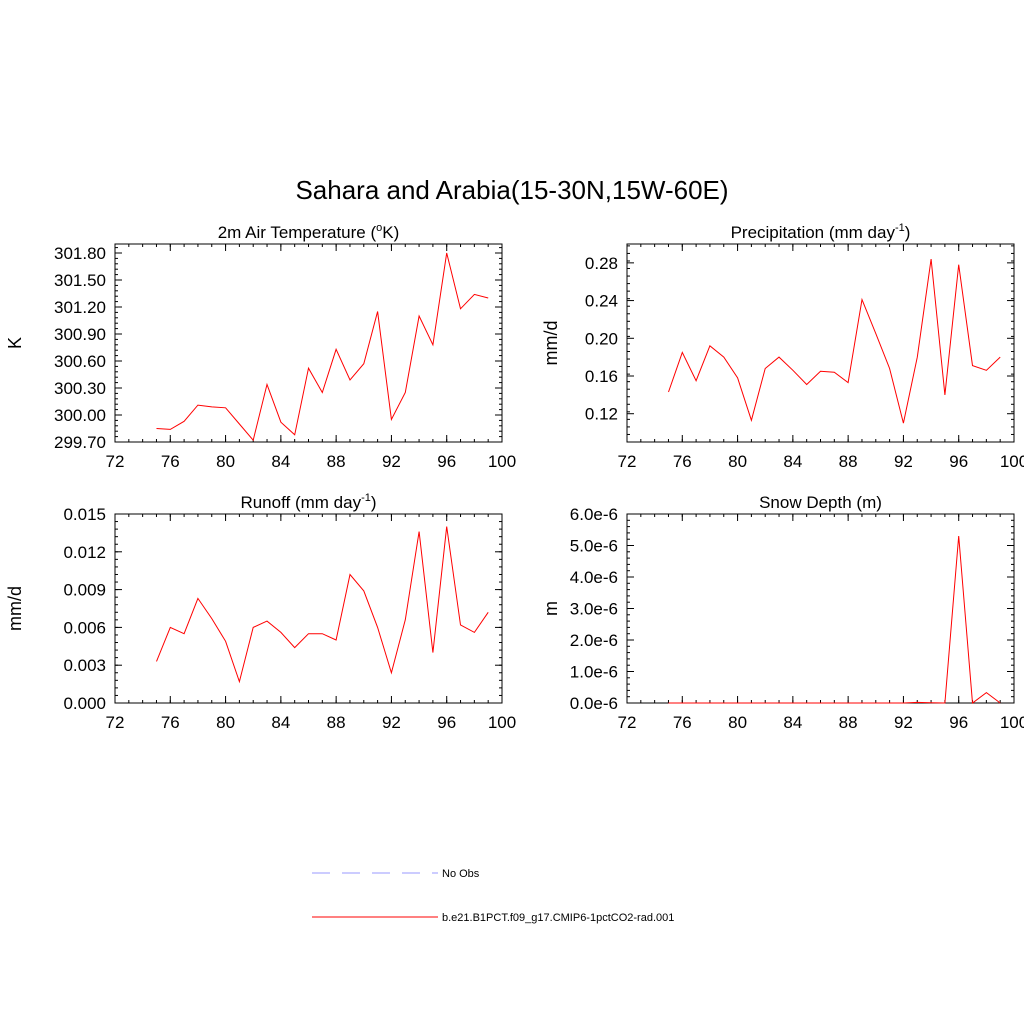 This screenshot has height=1024, width=1024. Describe the element at coordinates (594, 577) in the screenshot. I see `y-tick-label: 4.0e-6` at that location.